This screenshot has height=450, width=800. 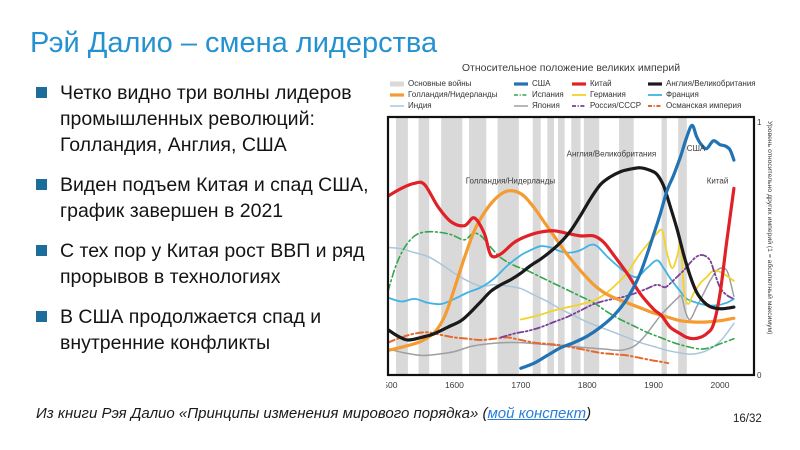 What do you see at coordinates (454, 385) in the screenshot?
I see `x-tick-label: 1600` at bounding box center [454, 385].